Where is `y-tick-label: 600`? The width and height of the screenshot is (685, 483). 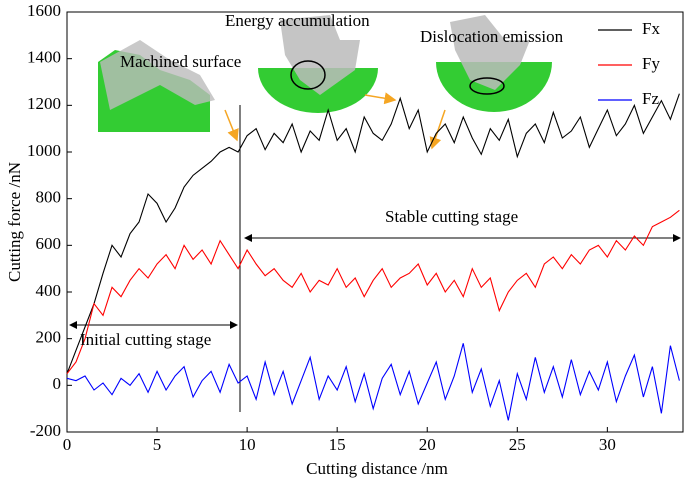
y-tick-label: 600 is located at coordinates (49, 243).